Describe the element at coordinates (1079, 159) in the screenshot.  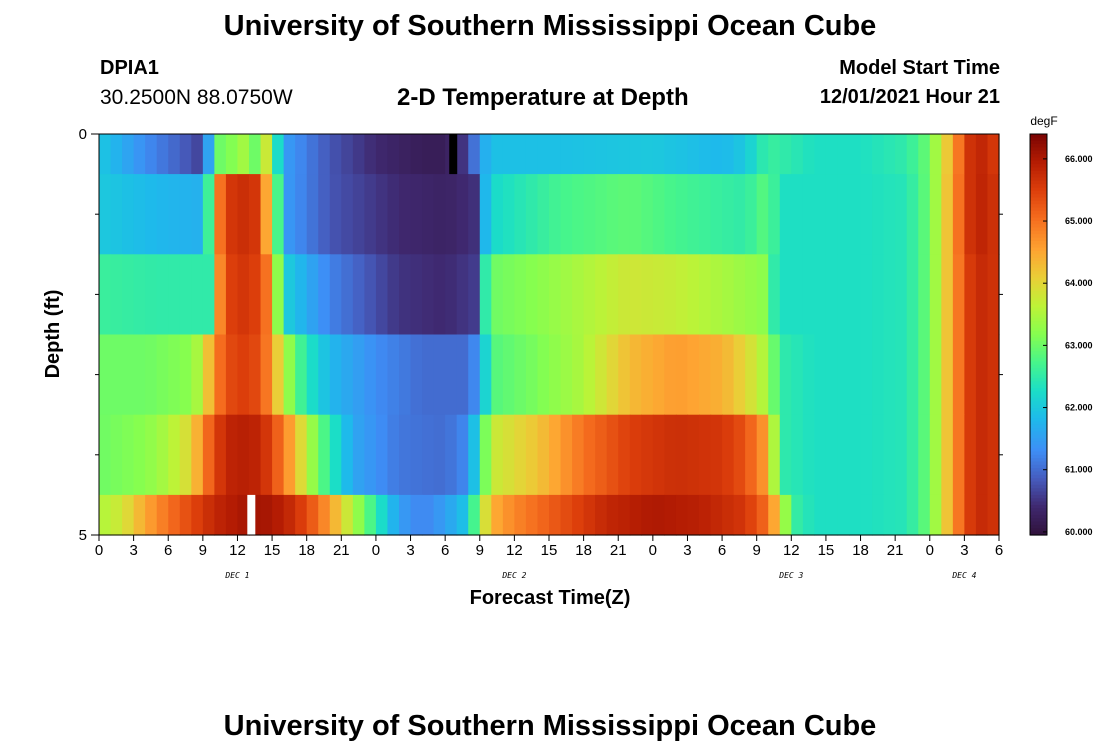
I see `colorbar-tick-label: 66.000` at that location.